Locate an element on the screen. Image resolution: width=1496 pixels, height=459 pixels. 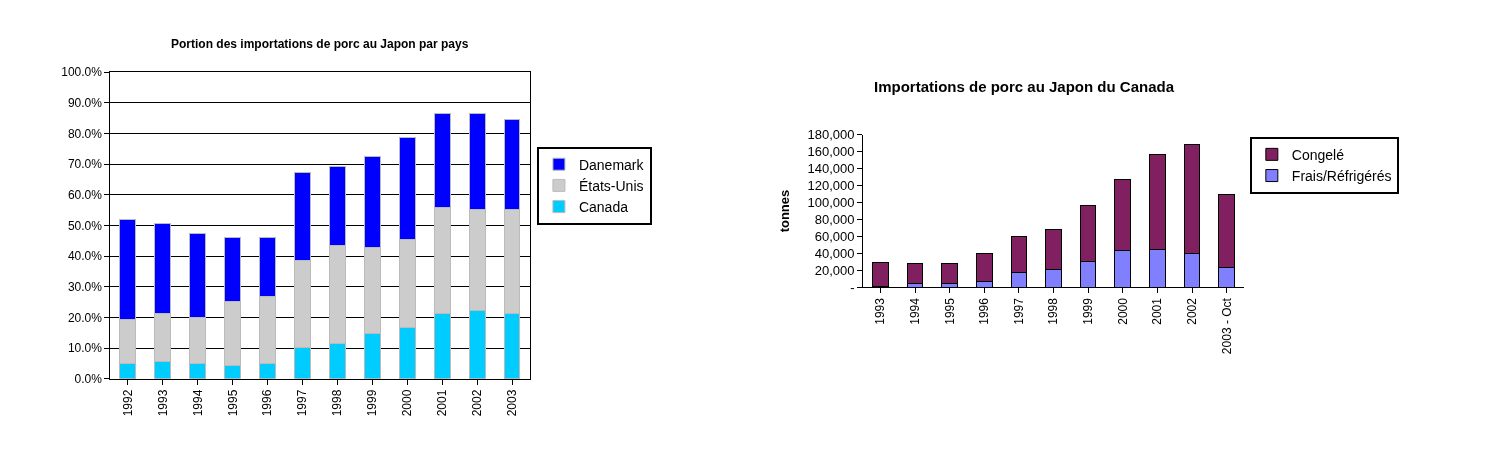
y-tick-label: 180,000 is located at coordinates (831, 135).